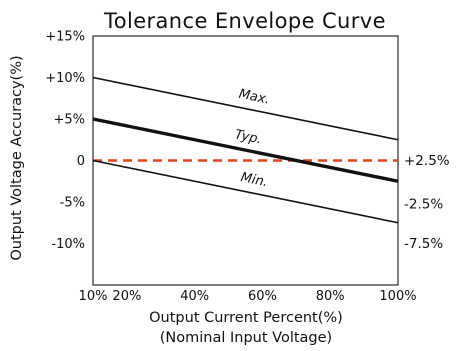 The height and width of the screenshot is (351, 465). Describe the element at coordinates (254, 180) in the screenshot. I see `series-label-min: Min.` at that location.